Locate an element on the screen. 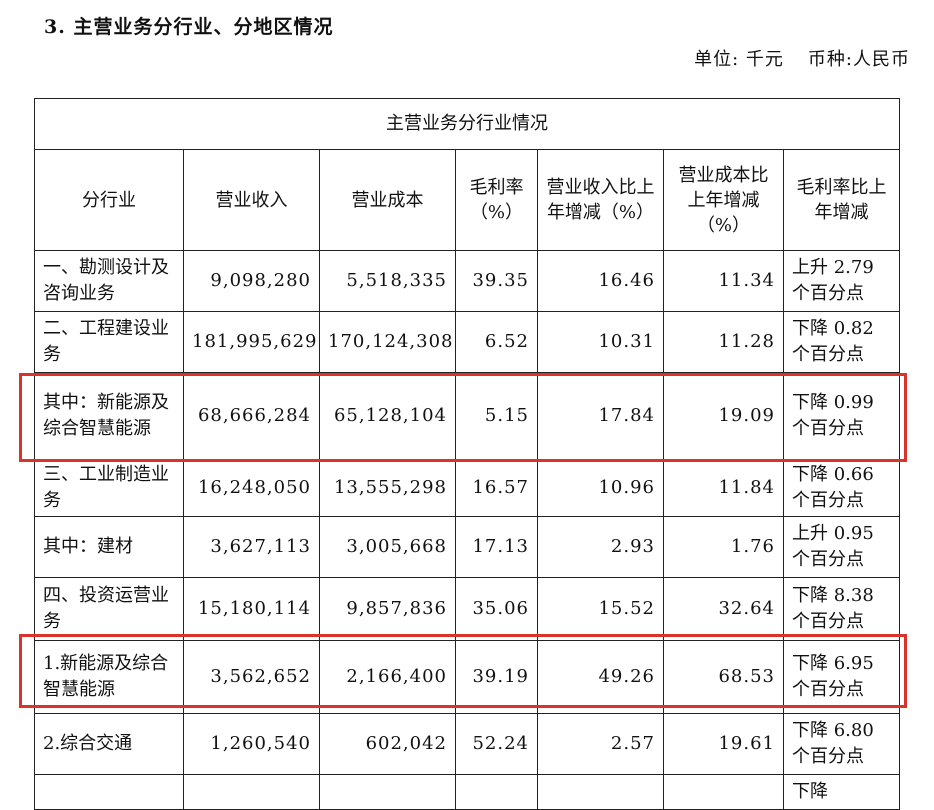 This screenshot has height=810, width=934. cell-cost-change: 19.61 is located at coordinates (723, 744).